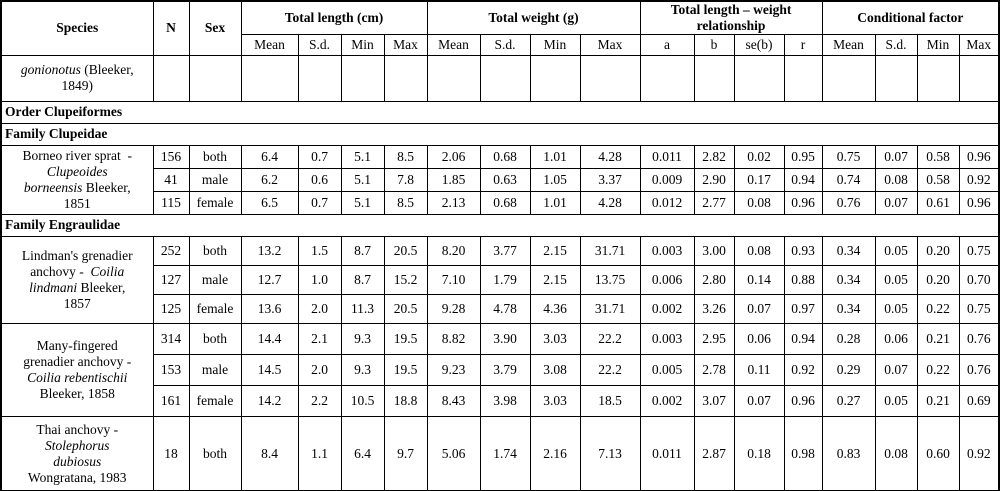  What do you see at coordinates (667, 338) in the screenshot?
I see `value-cell: 0.003` at bounding box center [667, 338].